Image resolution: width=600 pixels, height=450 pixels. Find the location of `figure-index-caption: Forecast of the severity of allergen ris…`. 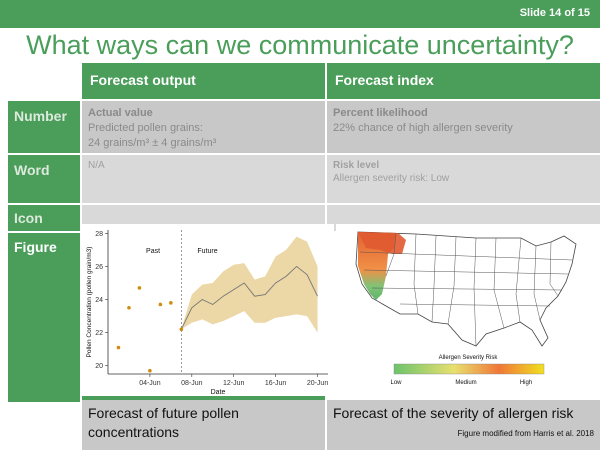

figure-index-caption: Forecast of the severity of allergen ris… is located at coordinates (453, 413).